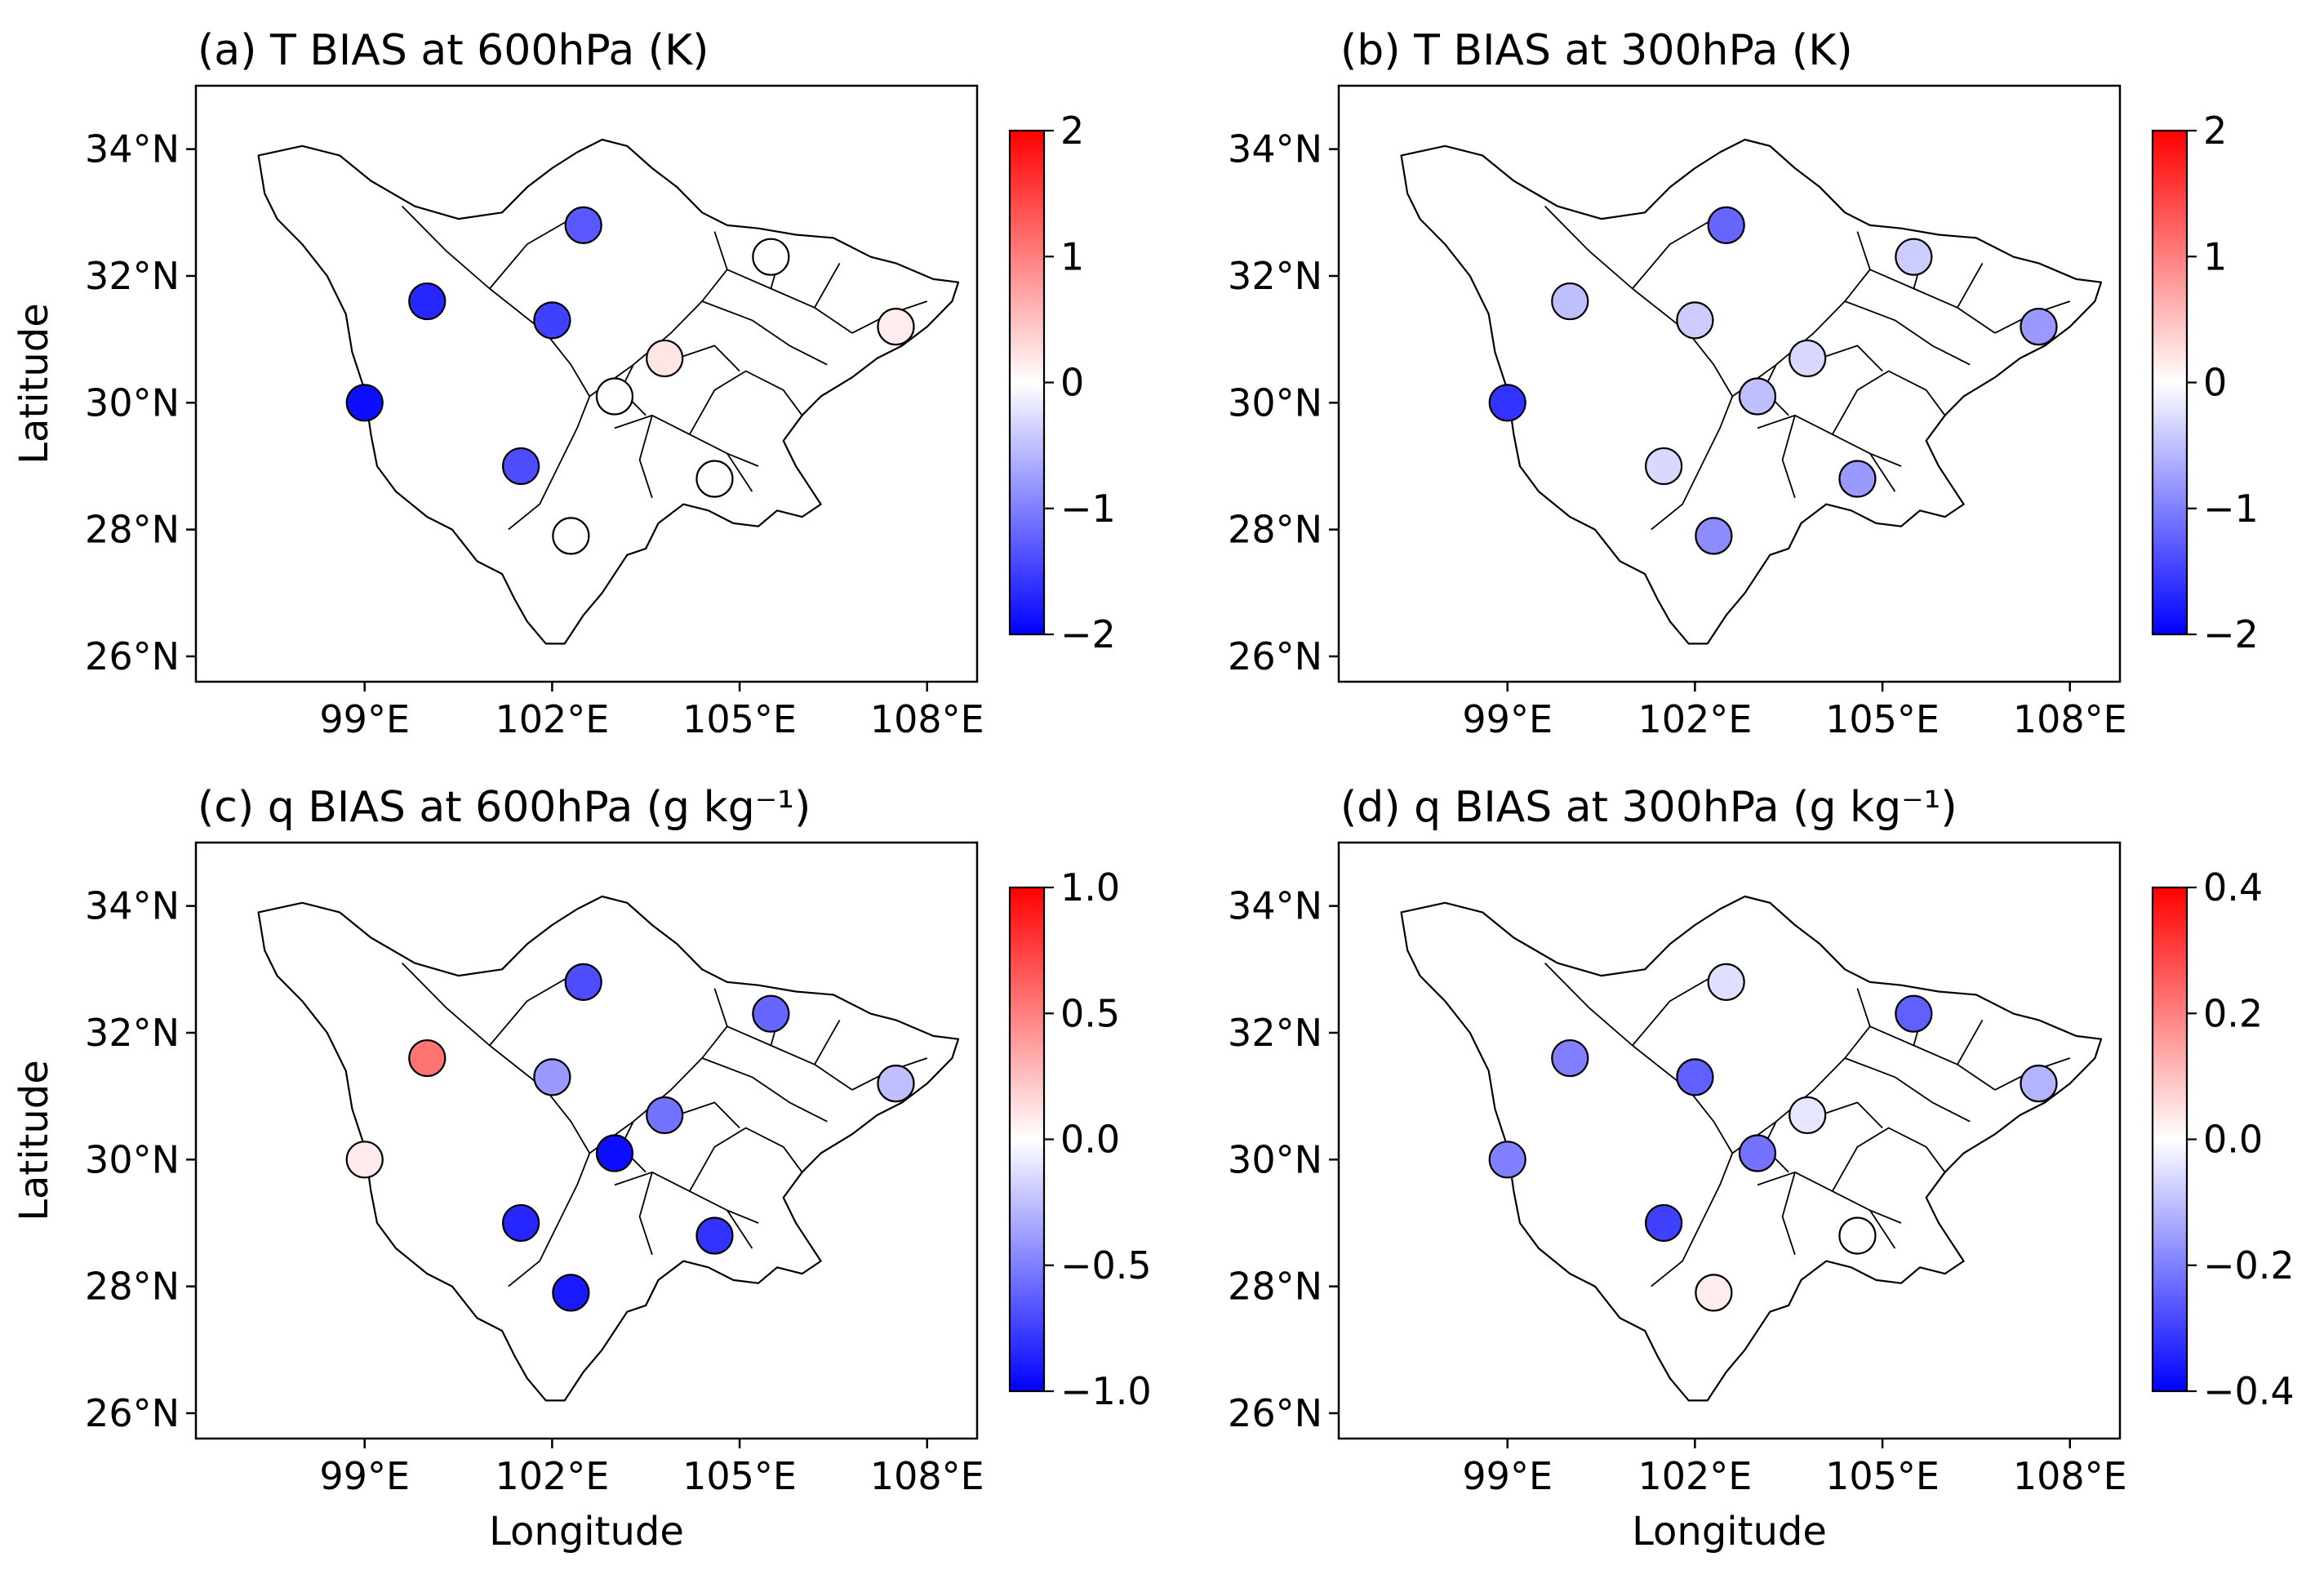 This screenshot has width=2324, height=1570. I want to click on panel-title: (b) T BIAS at 300hPa (K), so click(1597, 50).